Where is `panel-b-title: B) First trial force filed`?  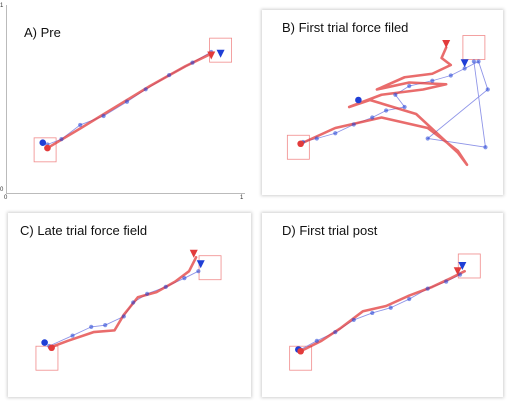
panel-b-title: B) First trial force filed is located at coordinates (345, 27).